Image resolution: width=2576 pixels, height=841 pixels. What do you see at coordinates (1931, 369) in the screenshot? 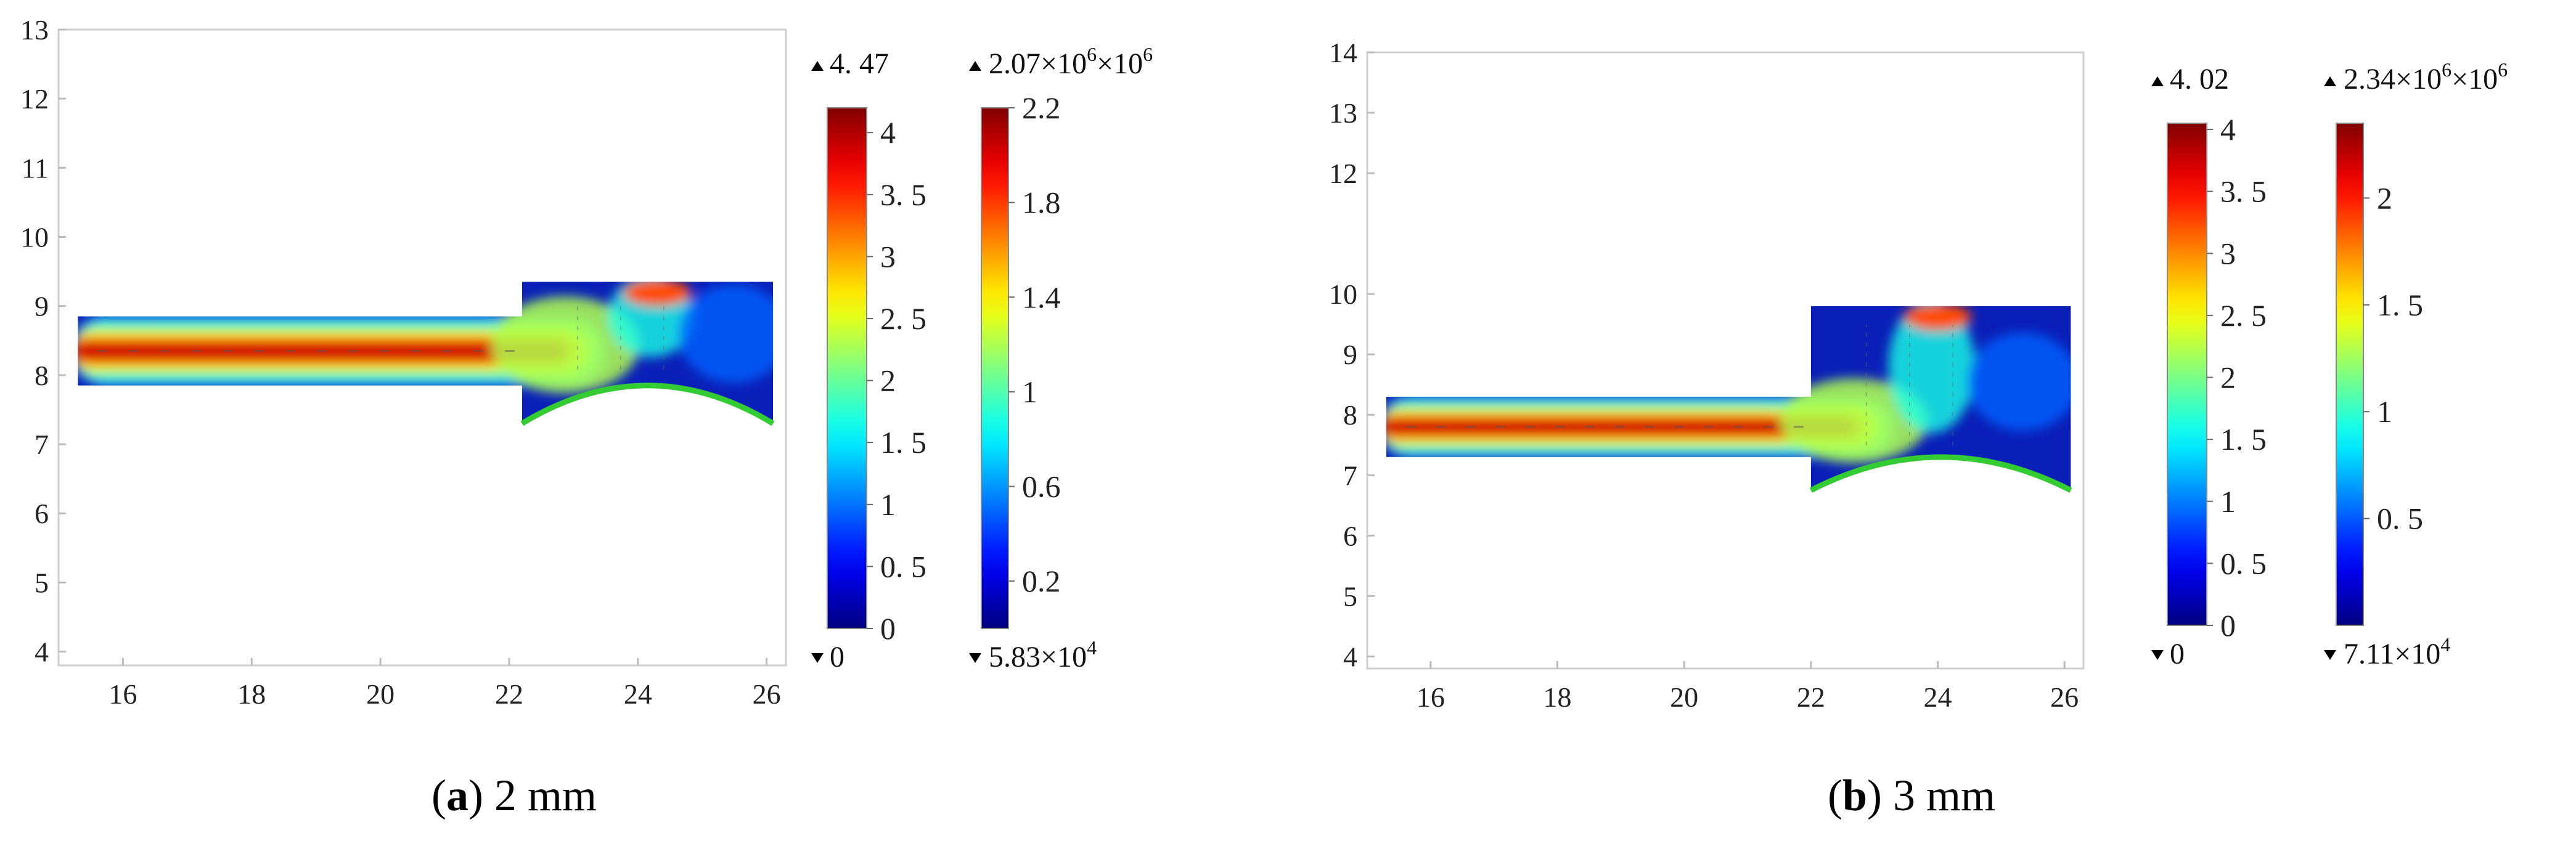
I see `plume-rise` at bounding box center [1931, 369].